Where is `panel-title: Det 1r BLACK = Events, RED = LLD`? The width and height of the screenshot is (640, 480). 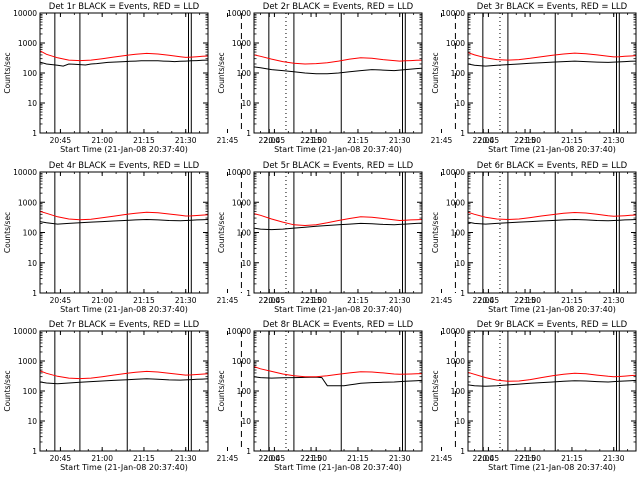
panel-title: Det 1r BLACK = Events, RED = LLD is located at coordinates (124, 7).